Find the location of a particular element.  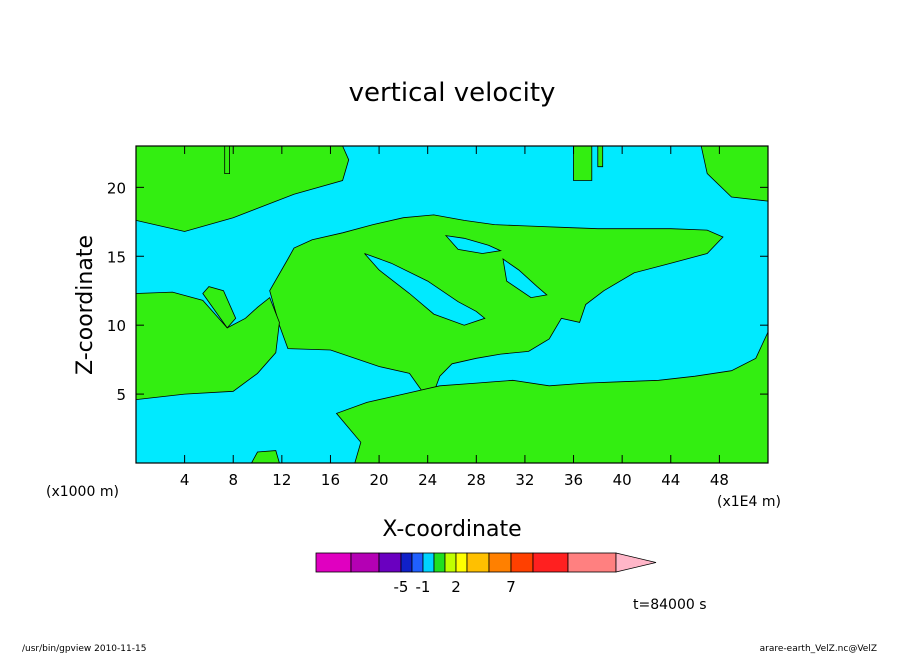

y-axis-label: Z-coordinate is located at coordinates (85, 305).